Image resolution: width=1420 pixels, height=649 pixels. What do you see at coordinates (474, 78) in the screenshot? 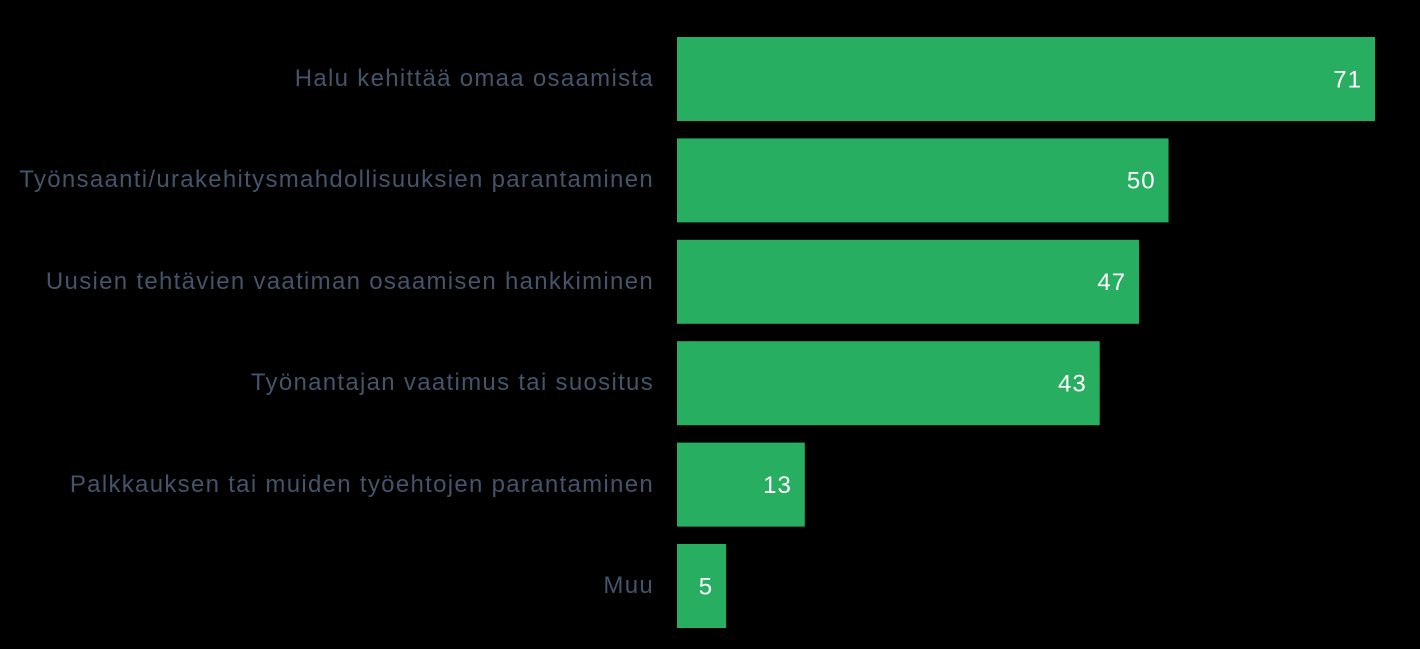
I see `category-label: Halu kehittää omaa osaamista` at bounding box center [474, 78].